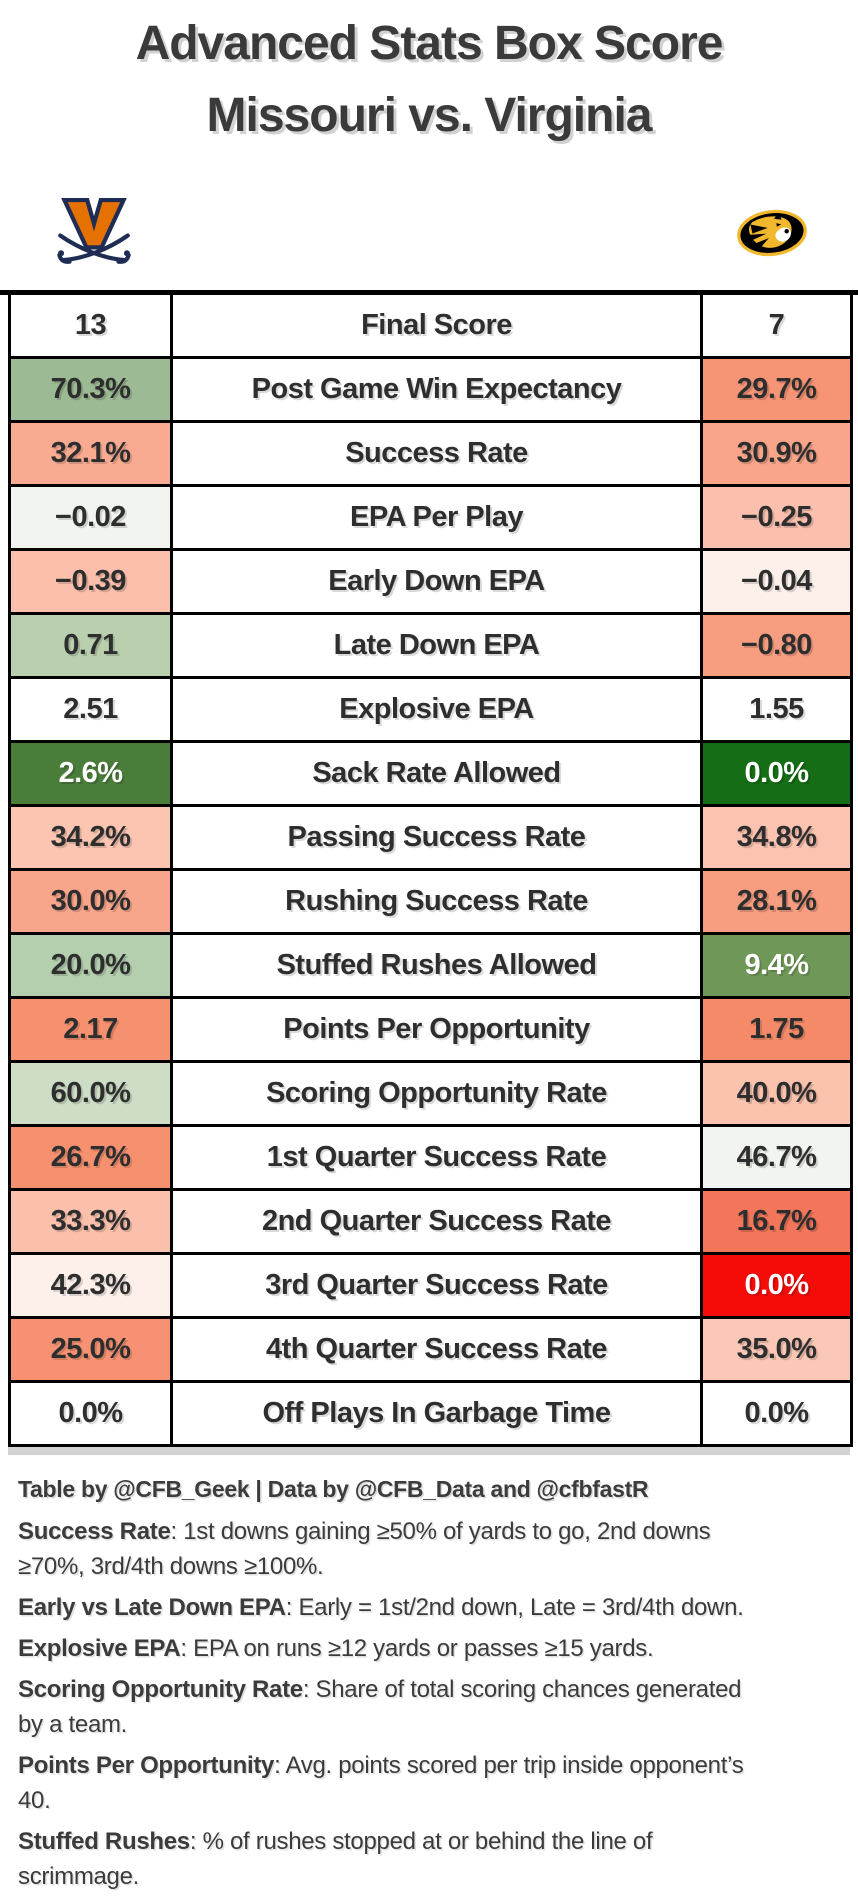 Image resolution: width=858 pixels, height=1898 pixels. I want to click on stat-label-cell: Passing Success Rate, so click(436, 837).